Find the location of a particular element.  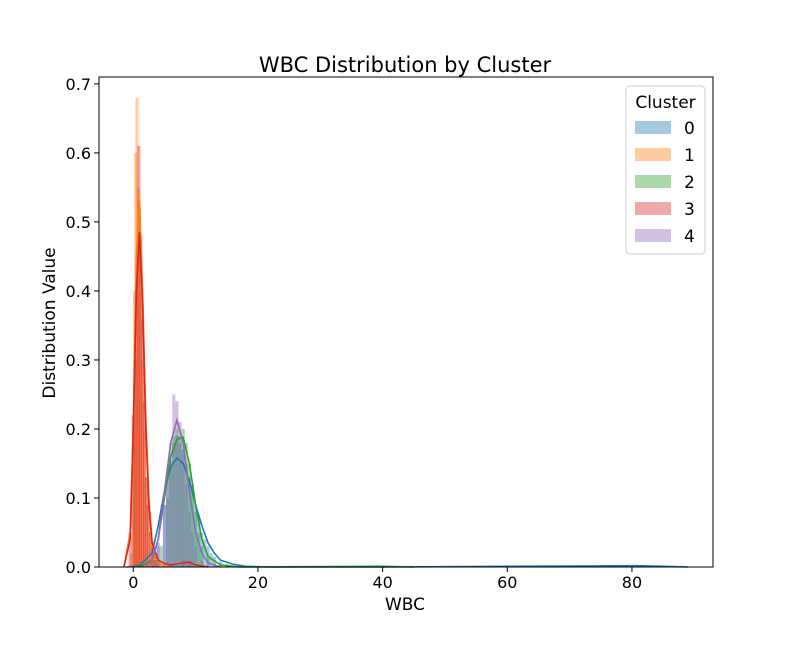

y-tick-label: 0.2 is located at coordinates (78, 429).